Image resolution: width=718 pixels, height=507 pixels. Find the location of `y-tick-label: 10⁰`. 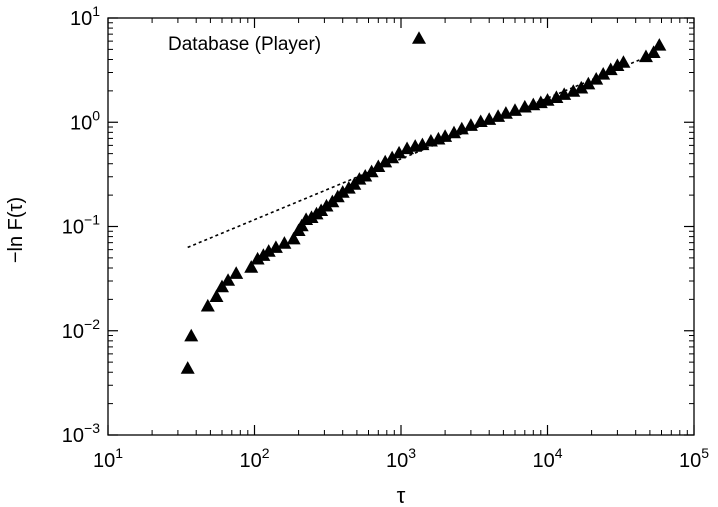

y-tick-label: 10⁰ is located at coordinates (85, 120).